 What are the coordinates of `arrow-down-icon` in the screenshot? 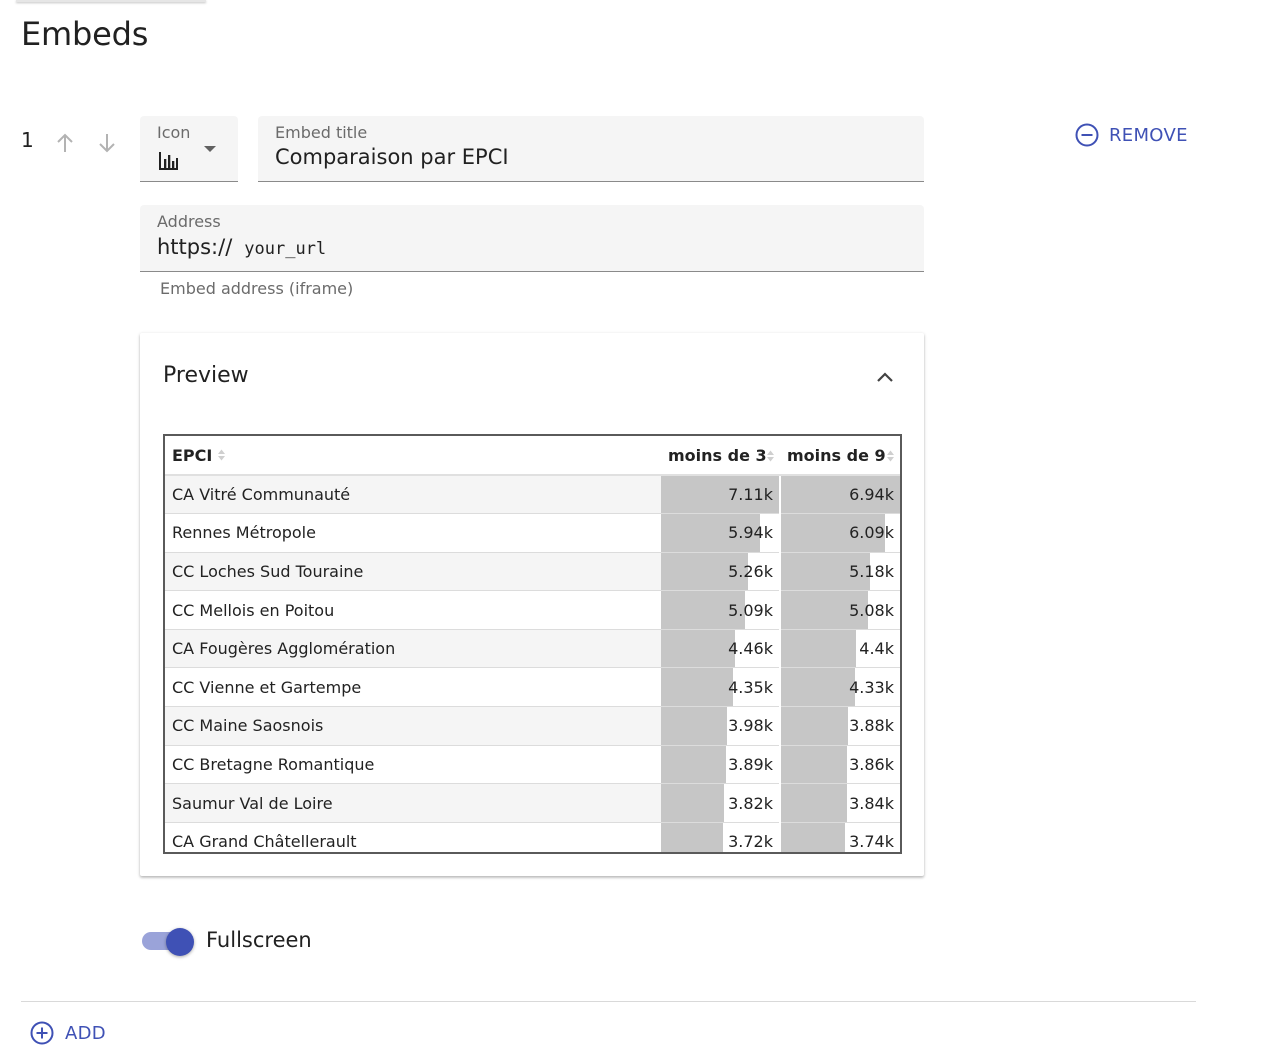 It's located at (107, 143).